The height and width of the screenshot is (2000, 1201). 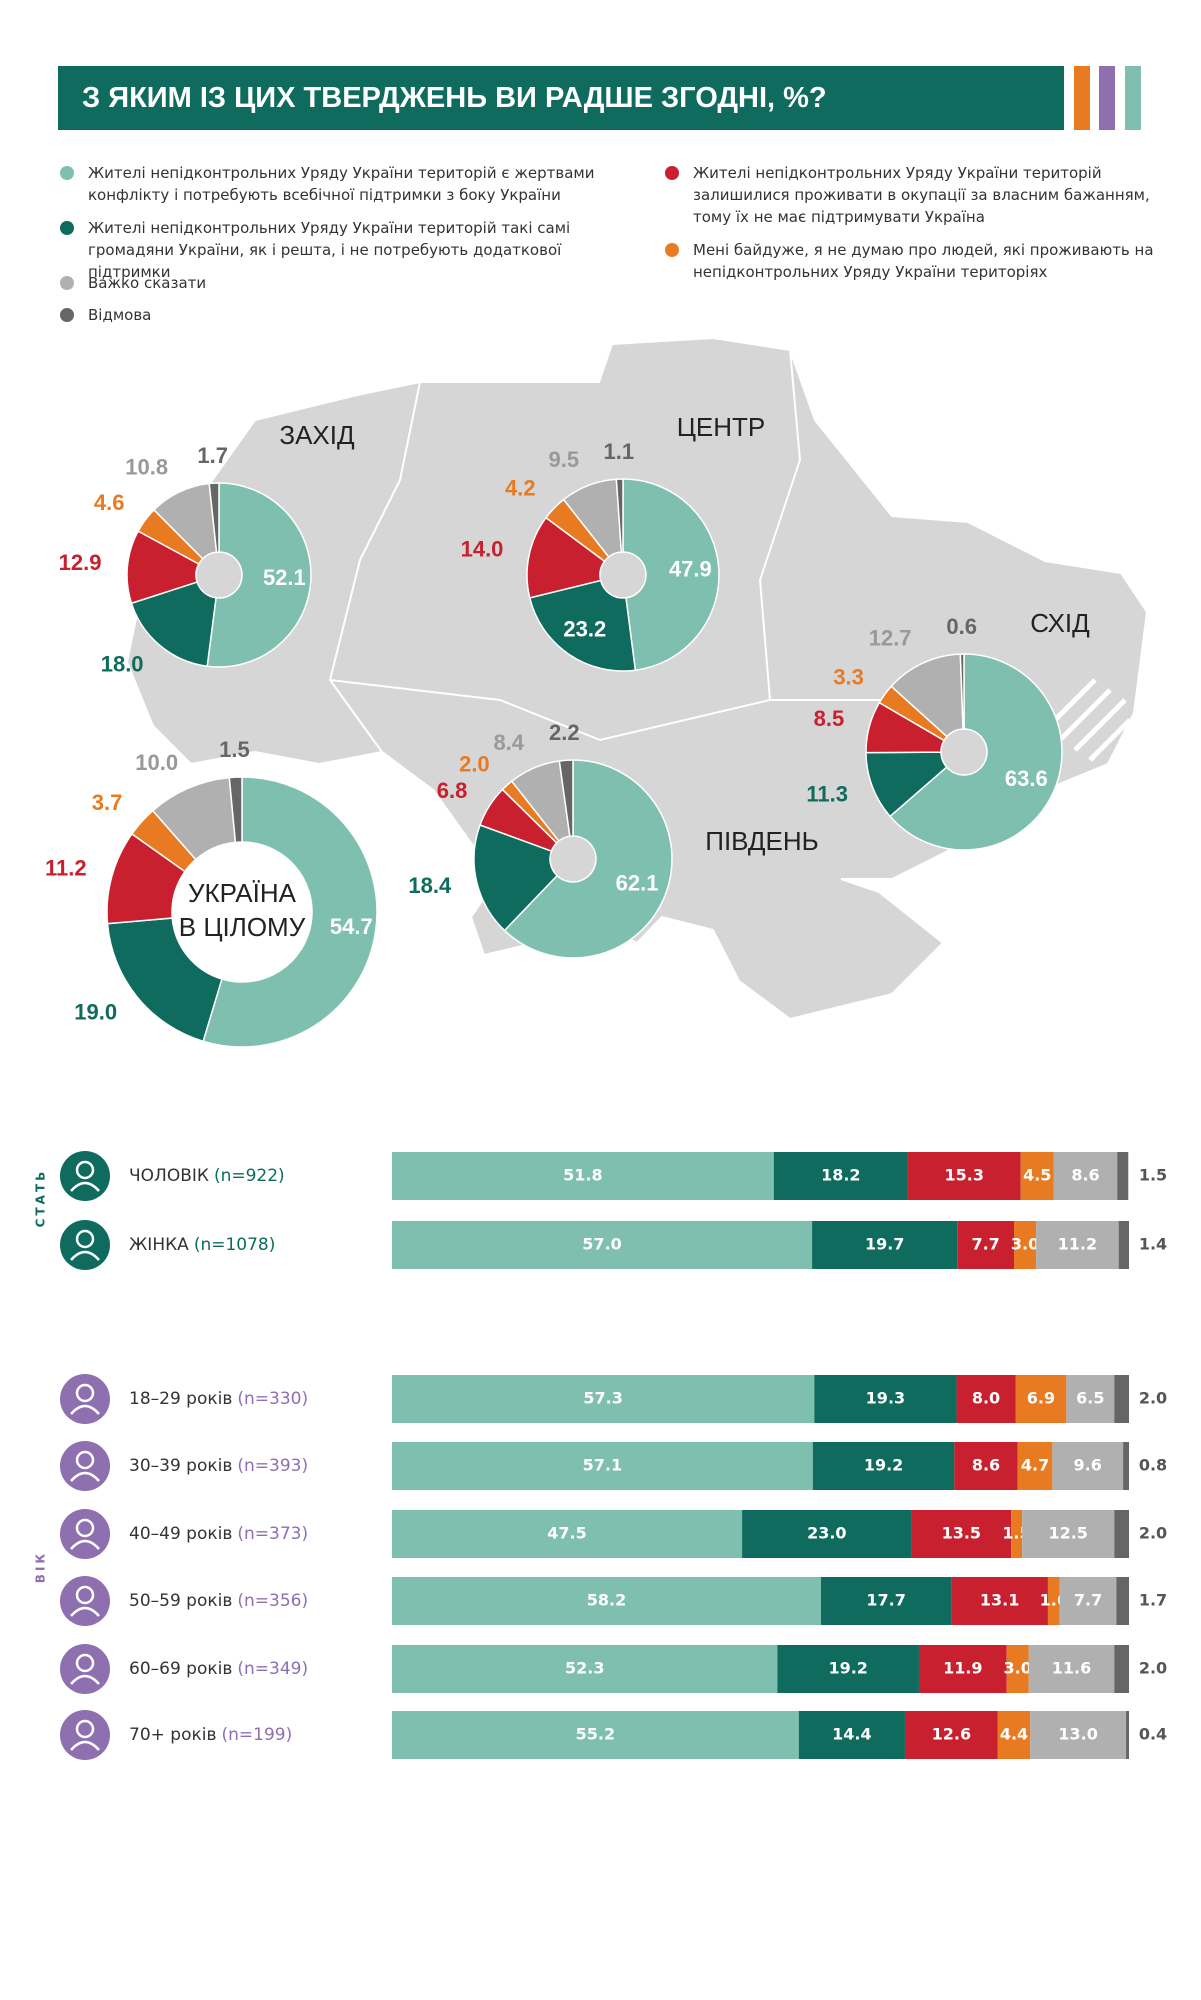 I want to click on data-label: 19.7, so click(x=884, y=1244).